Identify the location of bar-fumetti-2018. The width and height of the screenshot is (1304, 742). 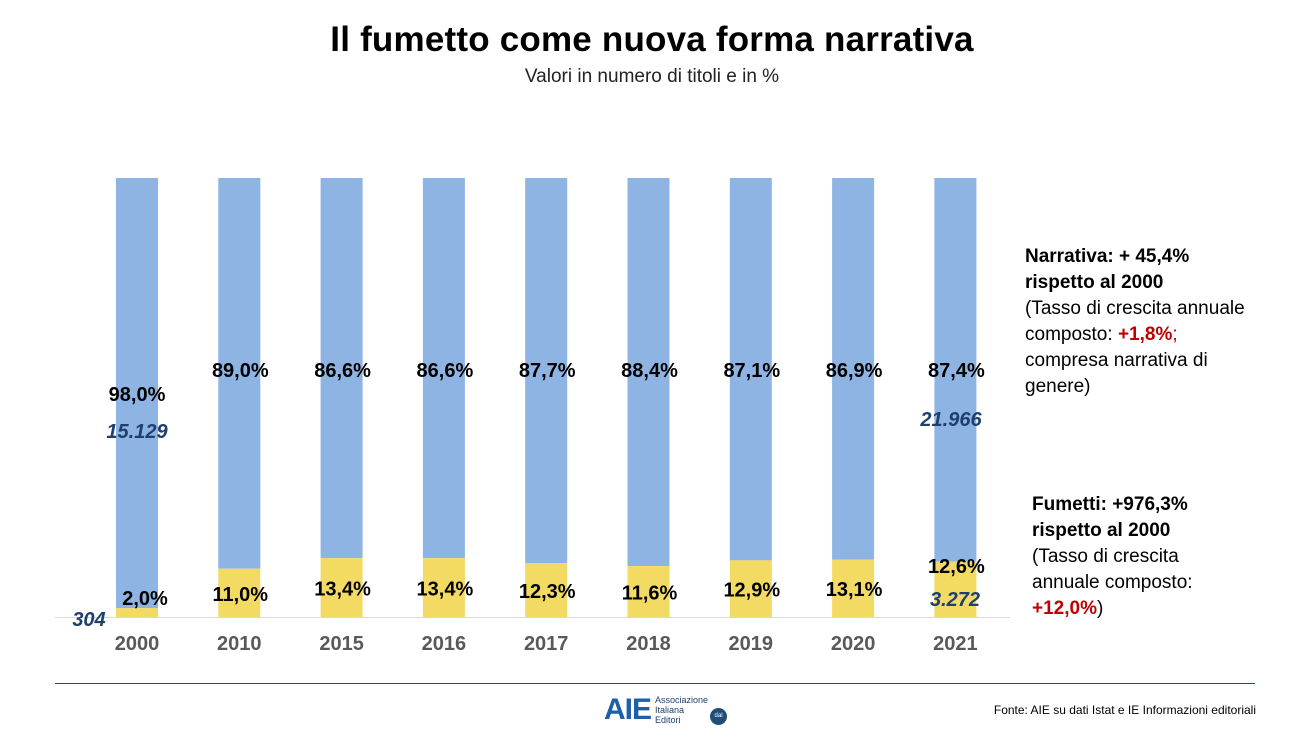
(648, 591).